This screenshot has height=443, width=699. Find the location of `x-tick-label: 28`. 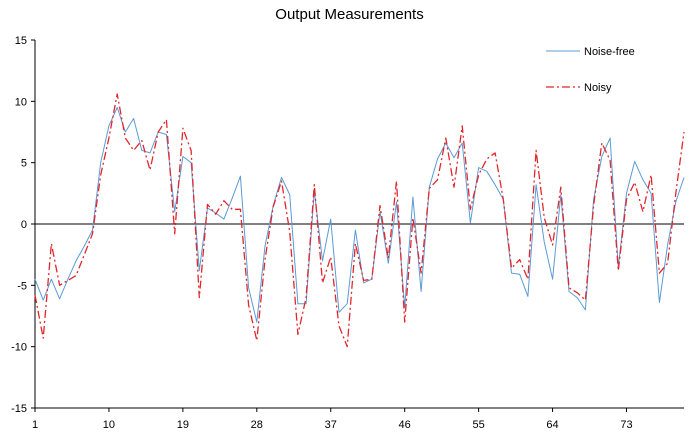

x-tick-label: 28 is located at coordinates (257, 425).